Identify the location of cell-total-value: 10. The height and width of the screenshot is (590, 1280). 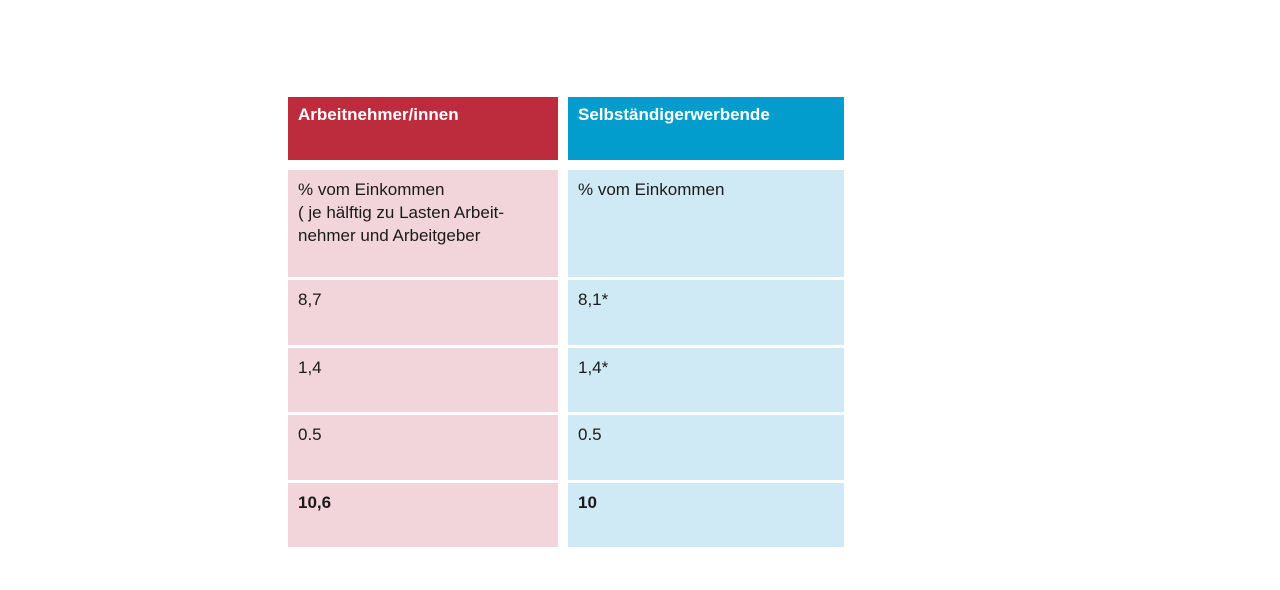
(587, 502).